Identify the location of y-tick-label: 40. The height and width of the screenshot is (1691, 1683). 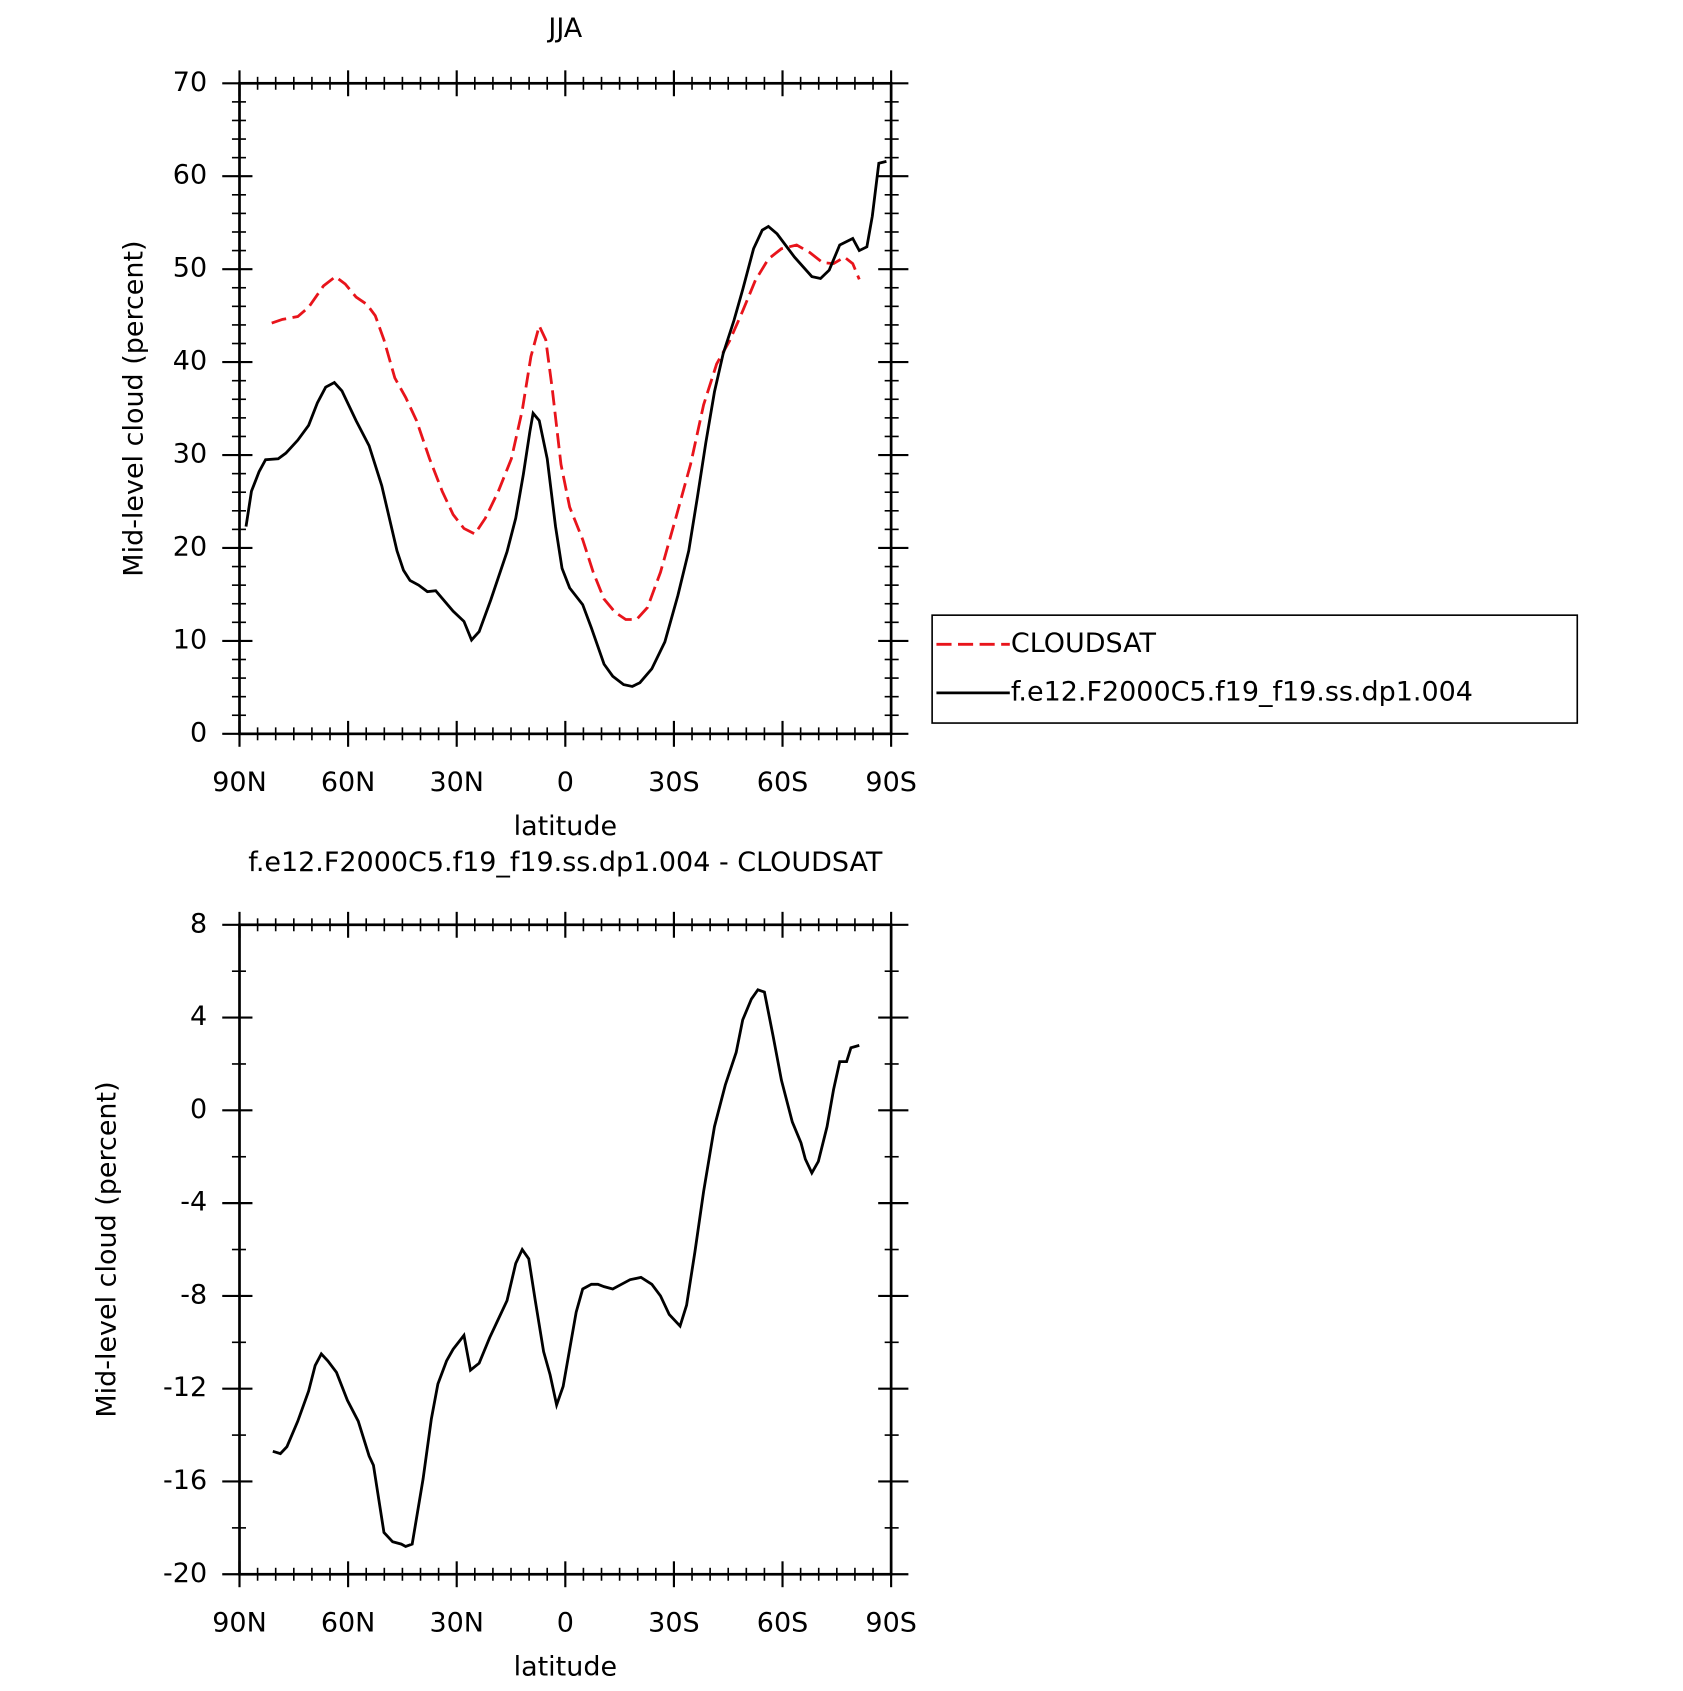
(190, 361).